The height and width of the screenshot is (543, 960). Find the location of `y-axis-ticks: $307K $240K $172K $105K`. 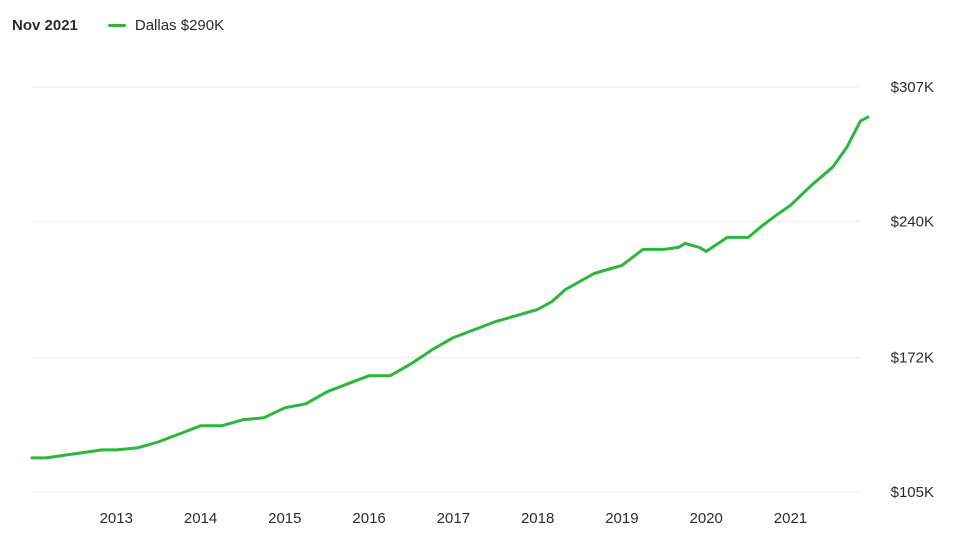

y-axis-ticks: $307K $240K $172K $105K is located at coordinates (912, 290).